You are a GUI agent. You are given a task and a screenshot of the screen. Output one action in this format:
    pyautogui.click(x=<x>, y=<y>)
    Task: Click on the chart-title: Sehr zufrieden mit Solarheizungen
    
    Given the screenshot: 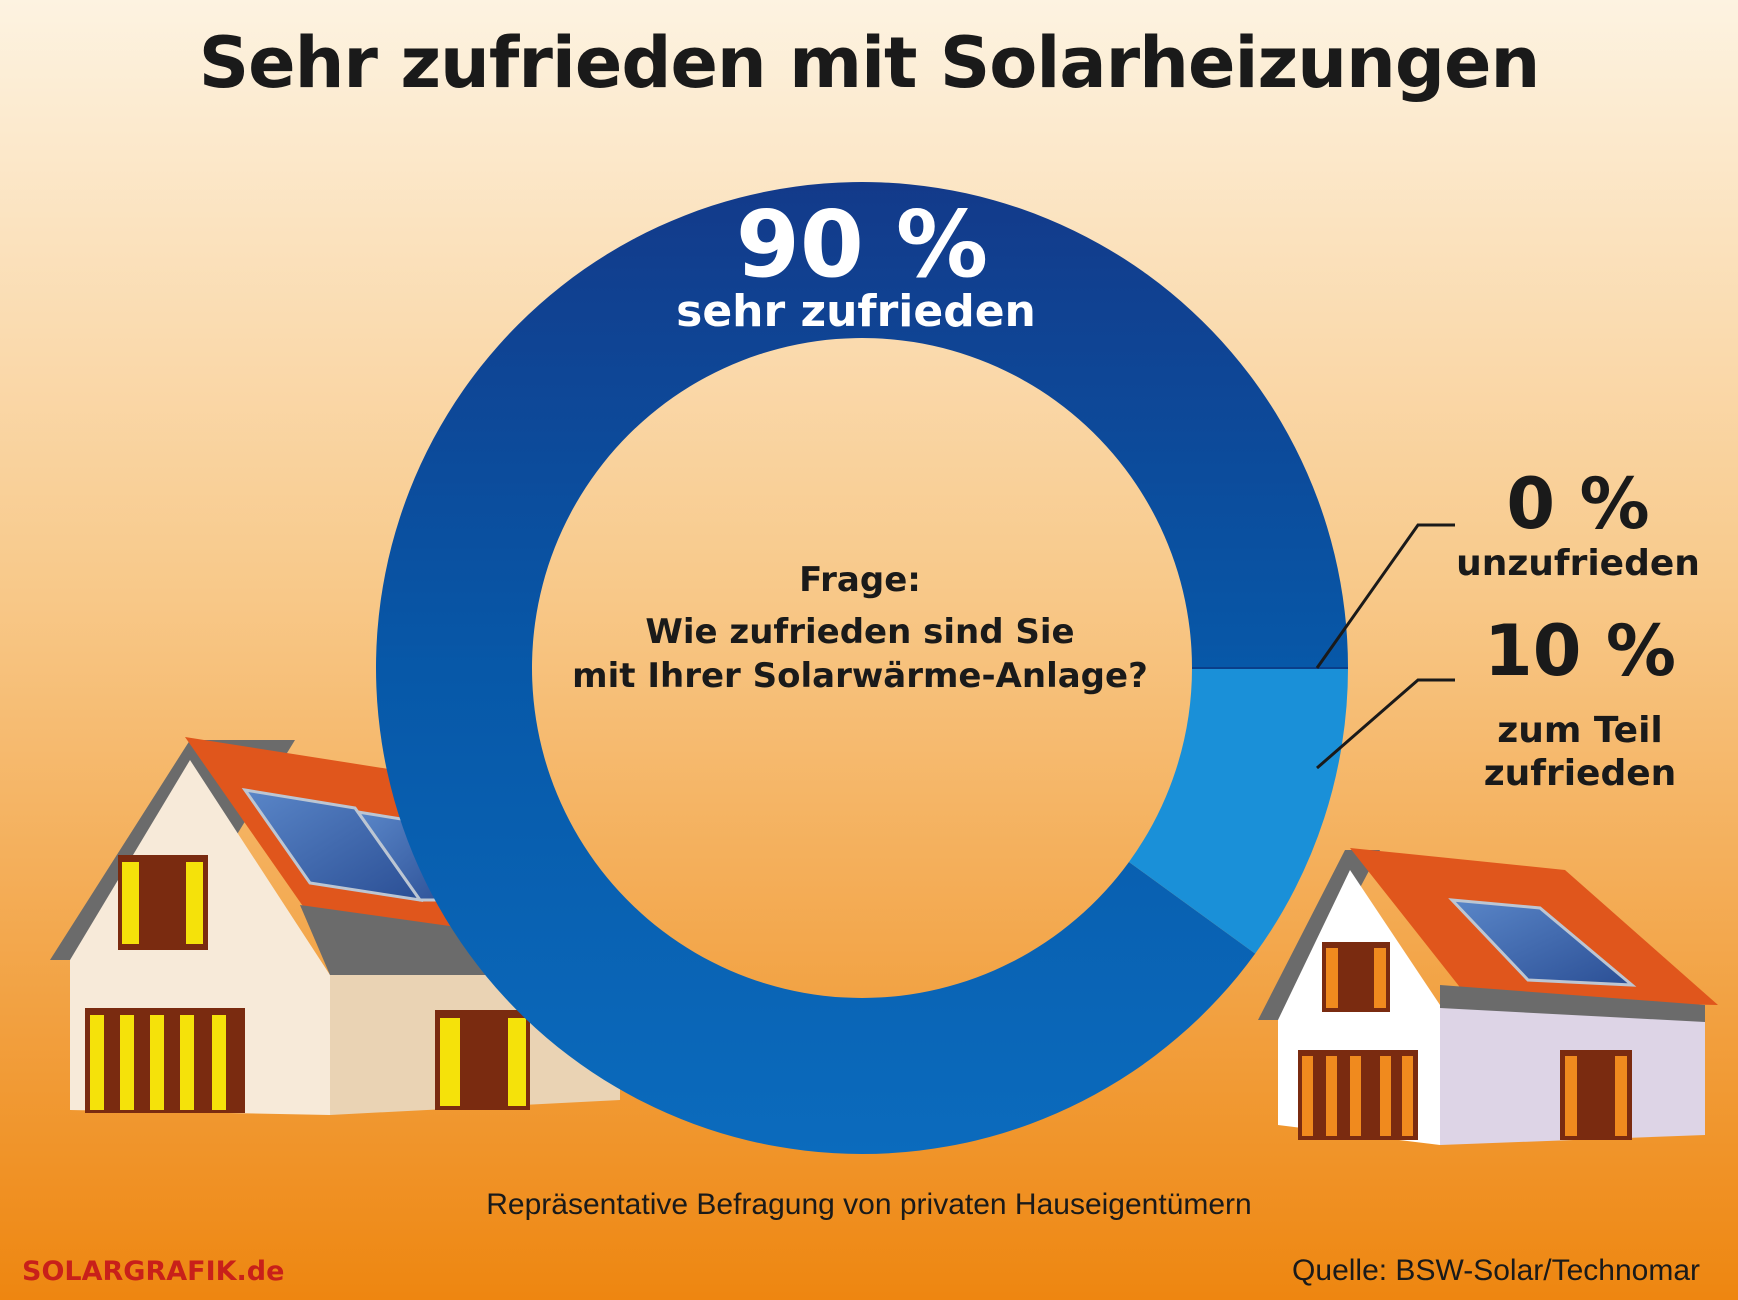 What is the action you would take?
    pyautogui.click(x=869, y=63)
    